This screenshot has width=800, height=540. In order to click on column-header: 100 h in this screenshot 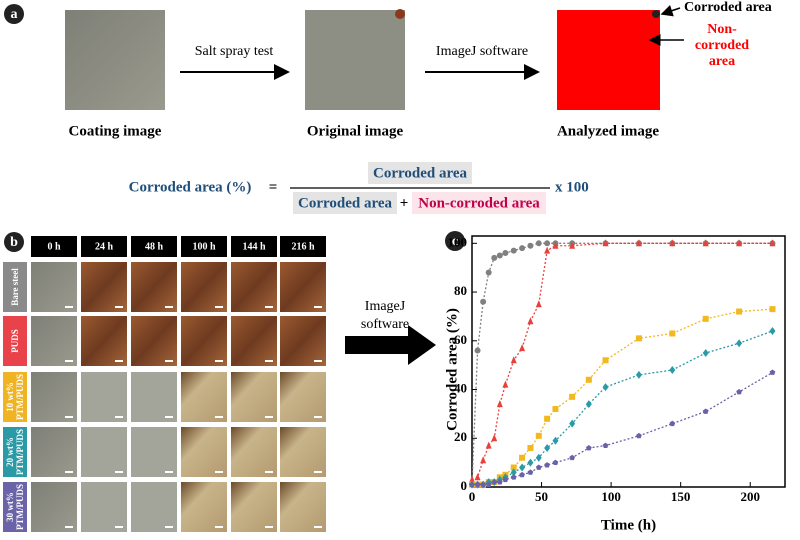, I will do `click(204, 246)`.